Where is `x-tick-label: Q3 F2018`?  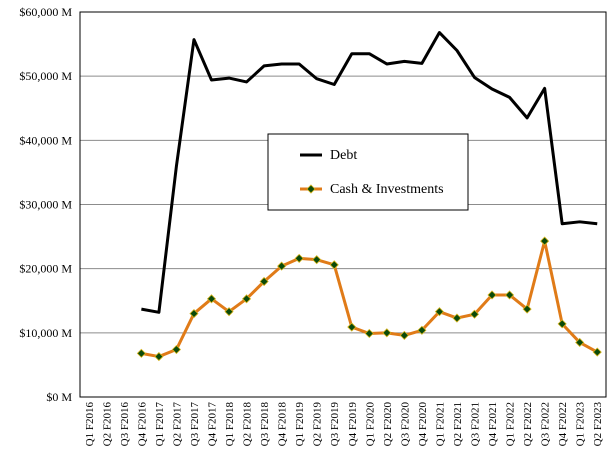
x-tick-label: Q3 F2018 is located at coordinates (265, 424).